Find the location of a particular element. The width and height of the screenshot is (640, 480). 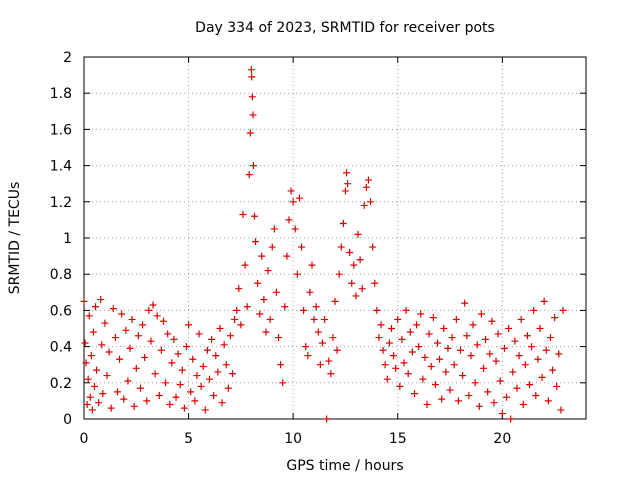

x-tick-label: 0 is located at coordinates (84, 439).